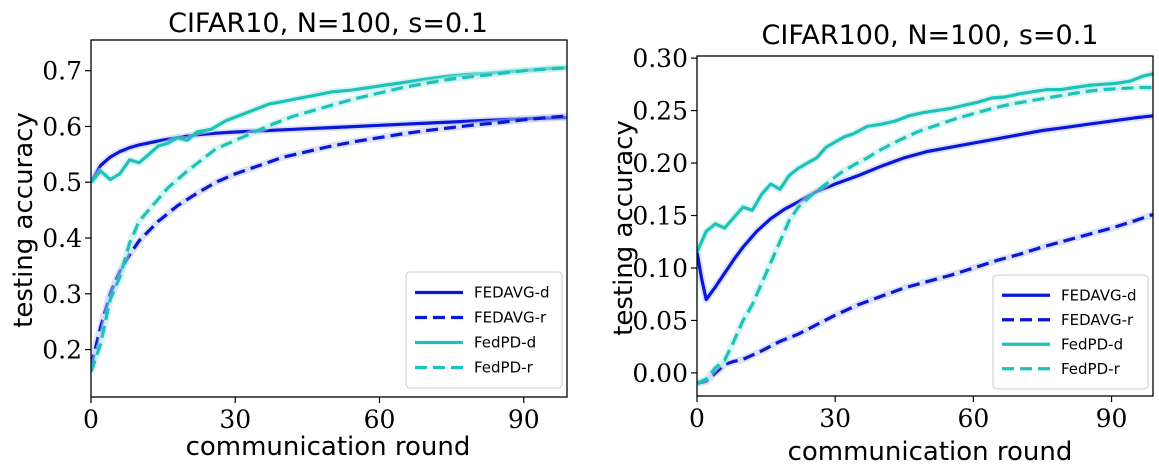  I want to click on y-tick-label: 0.7, so click(62, 71).